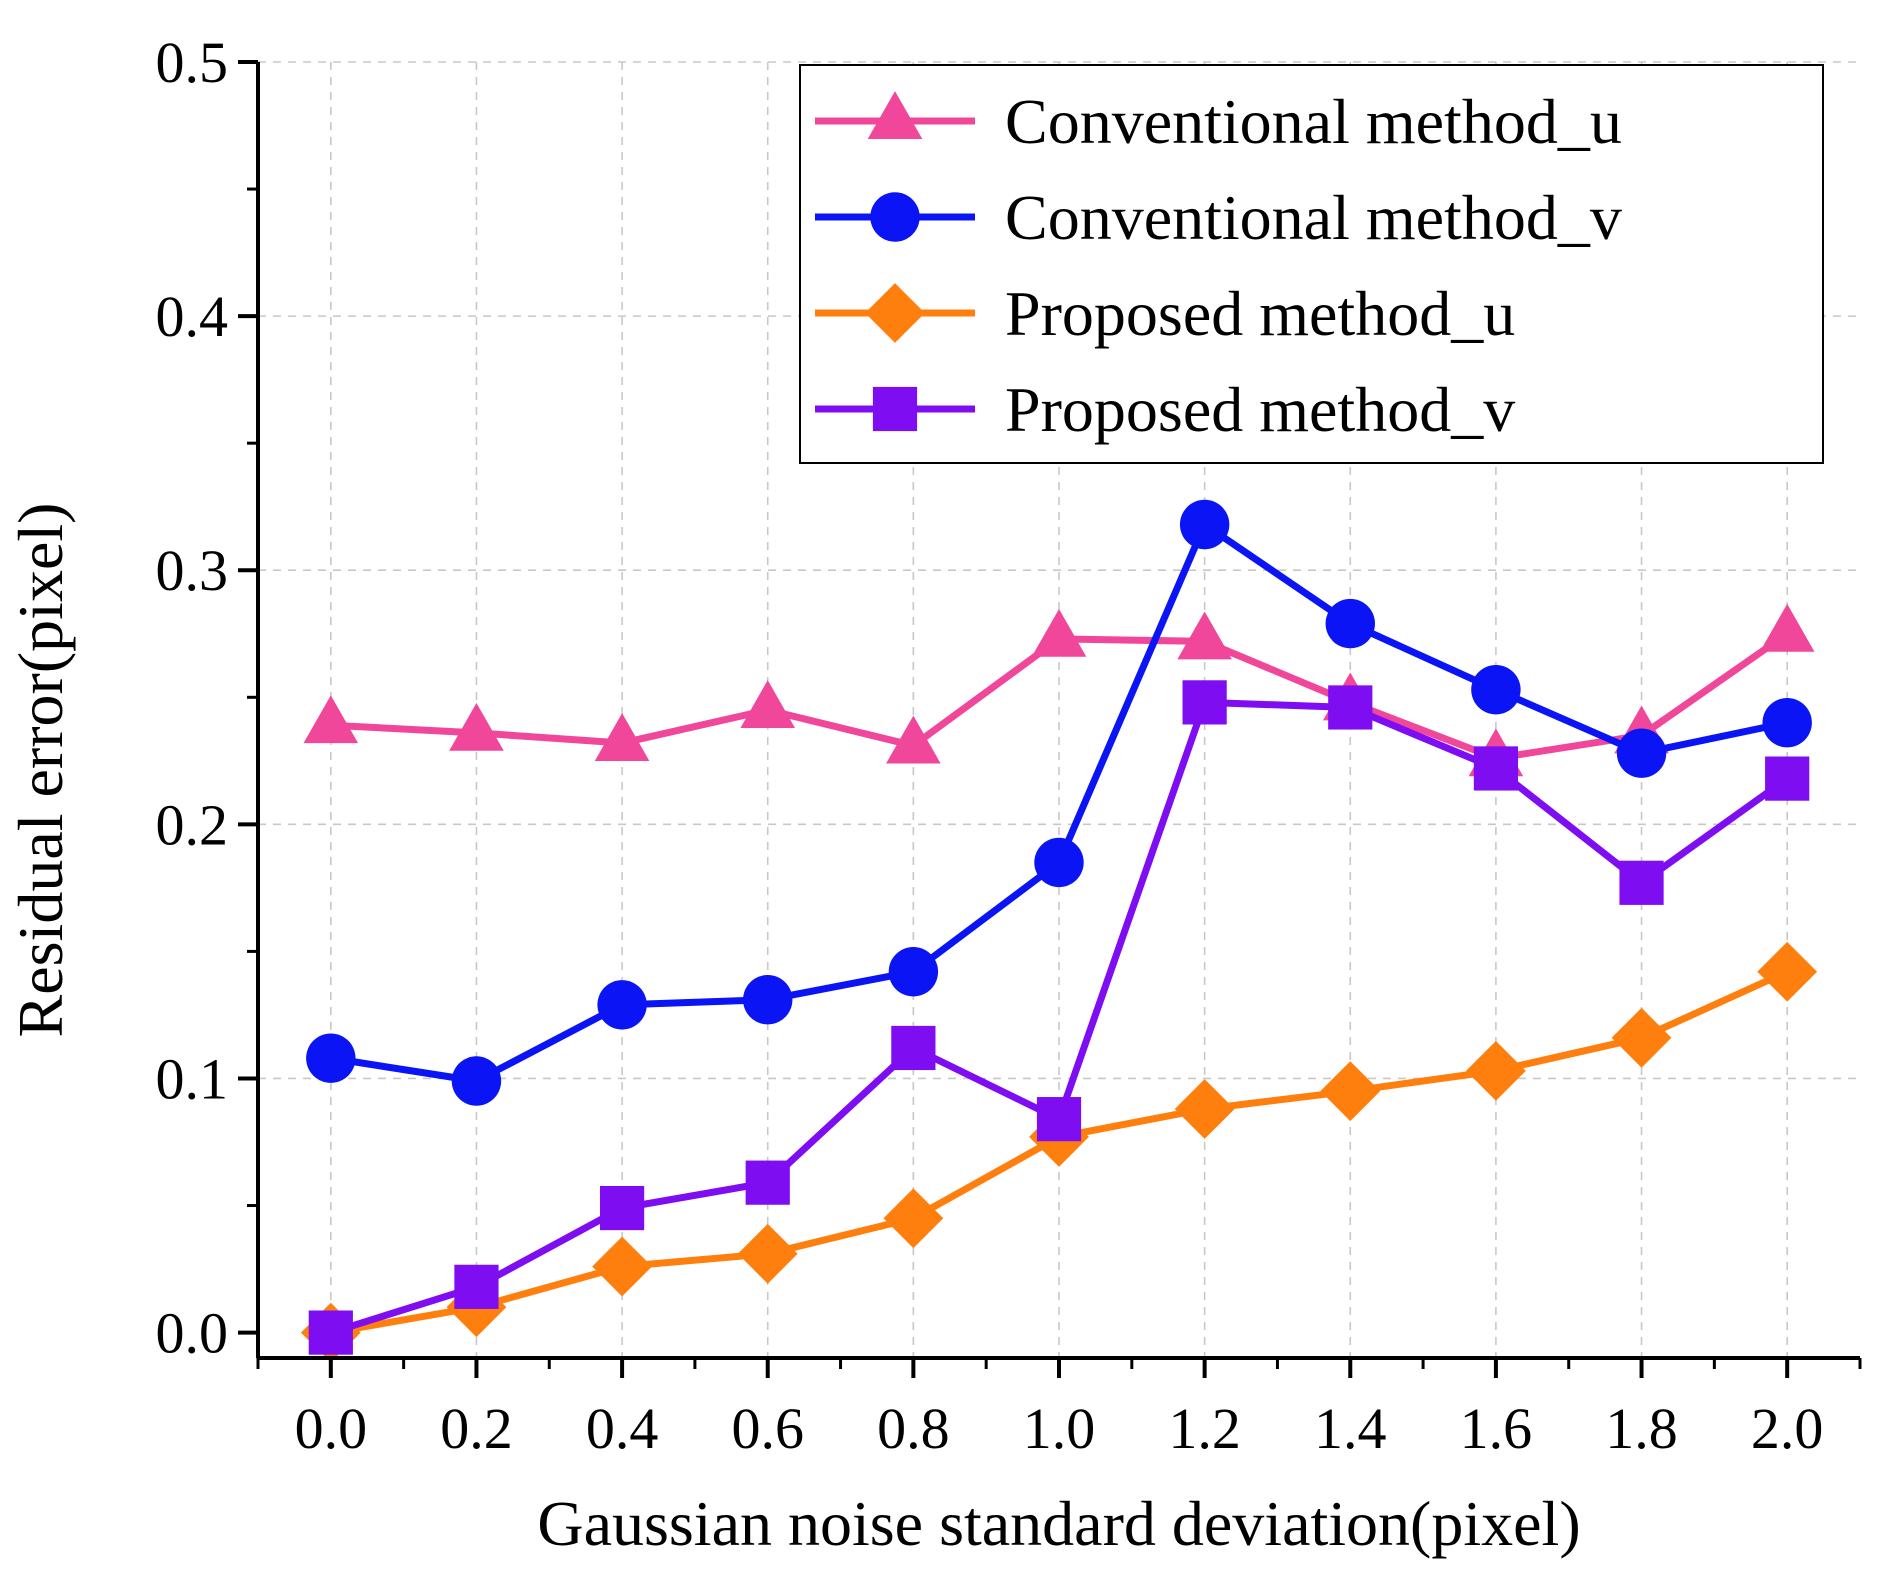  I want to click on legend-entry: Conventional method_u, so click(1218, 121).